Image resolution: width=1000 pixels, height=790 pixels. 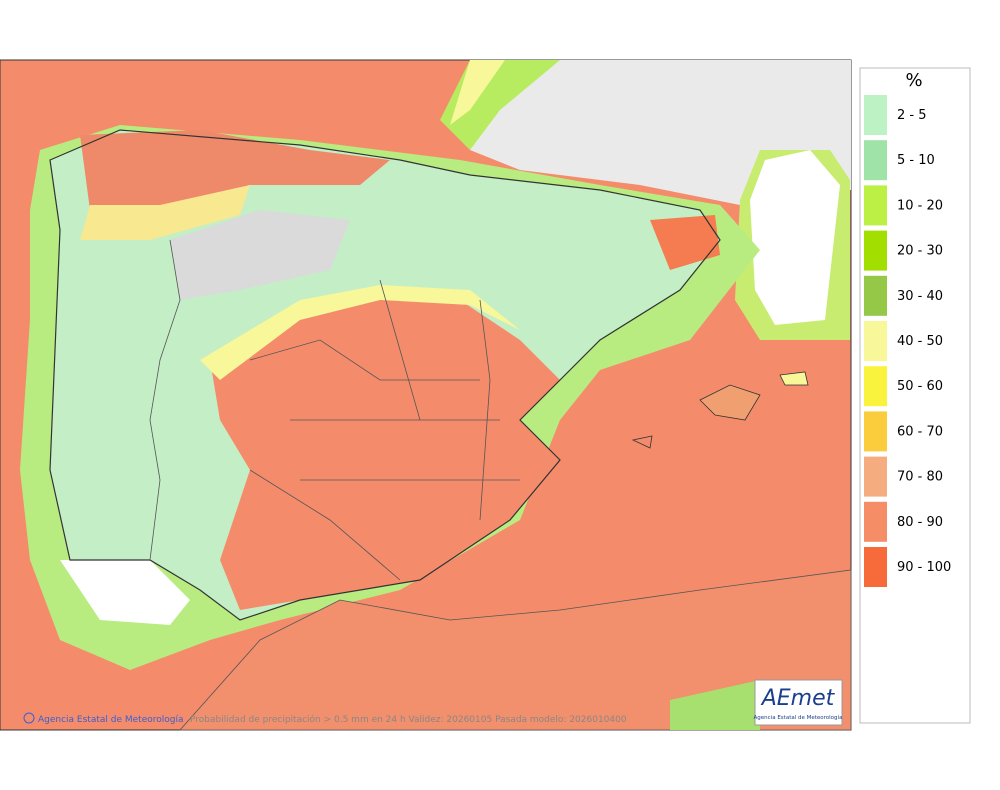 What do you see at coordinates (920, 477) in the screenshot?
I see `legend-label: 70 - 80` at bounding box center [920, 477].